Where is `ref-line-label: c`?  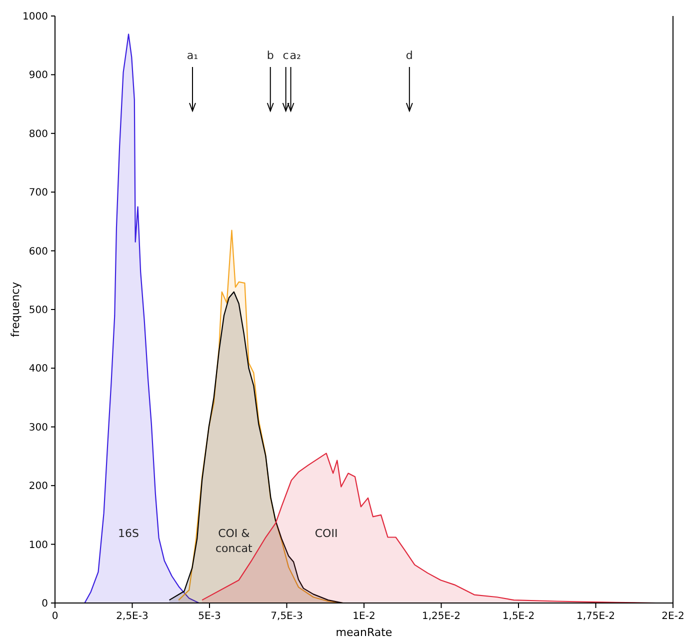
ref-line-label: c is located at coordinates (285, 55).